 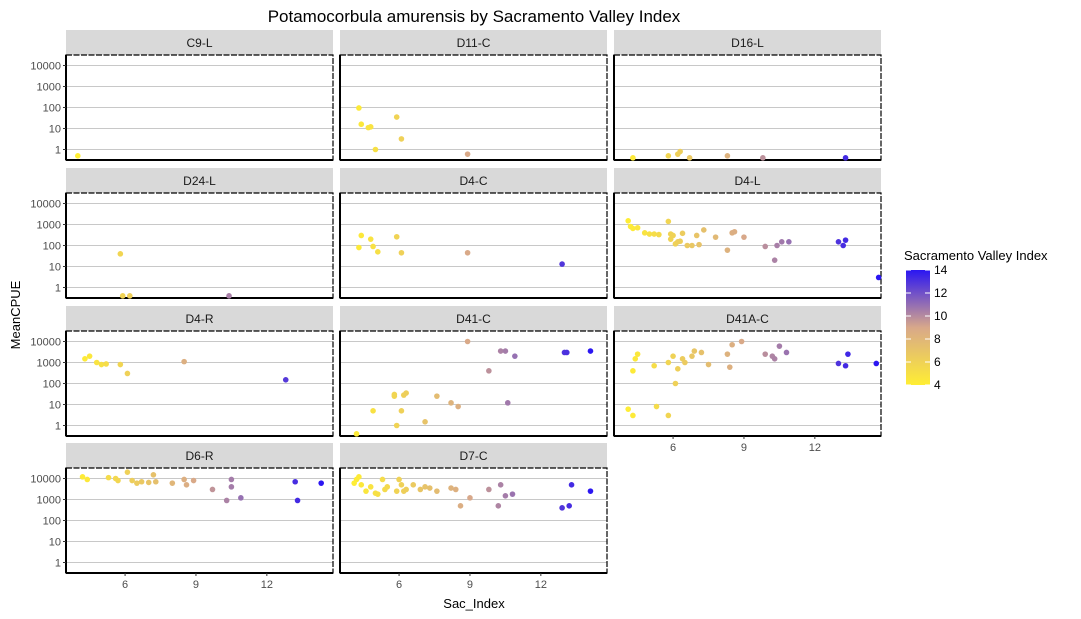 What do you see at coordinates (976, 320) in the screenshot?
I see `color-legend: Sacramento Valley Index 4 6 8 10 12 14` at bounding box center [976, 320].